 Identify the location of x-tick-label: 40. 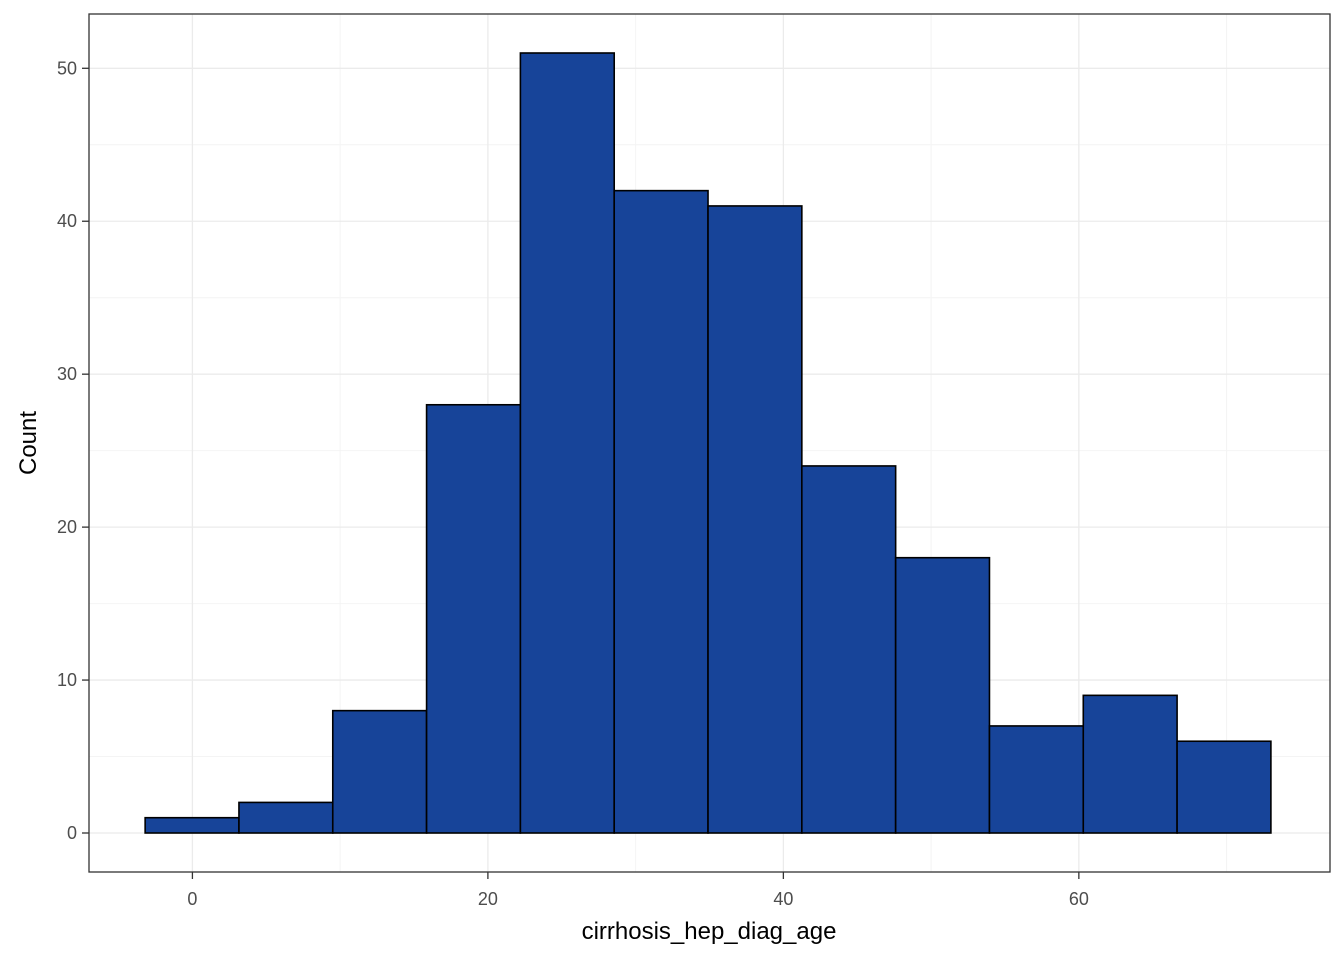
(783, 899).